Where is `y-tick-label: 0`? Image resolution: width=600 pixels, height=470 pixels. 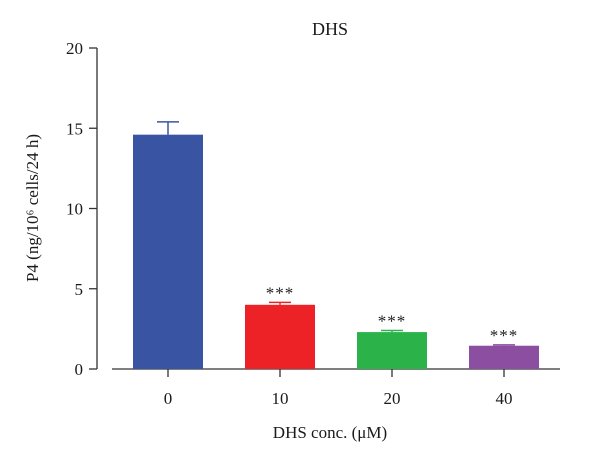
y-tick-label: 0 is located at coordinates (79, 369).